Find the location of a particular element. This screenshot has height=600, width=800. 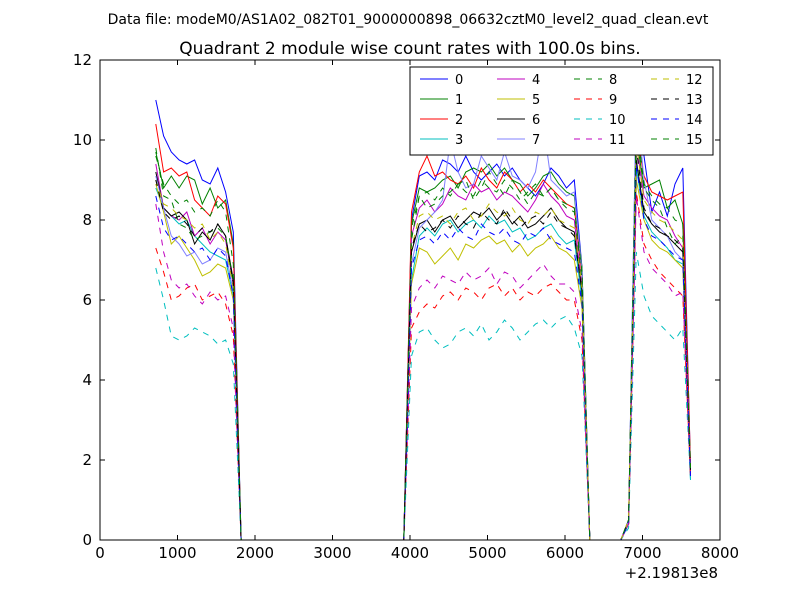

legend-label-13: 13 is located at coordinates (694, 100).